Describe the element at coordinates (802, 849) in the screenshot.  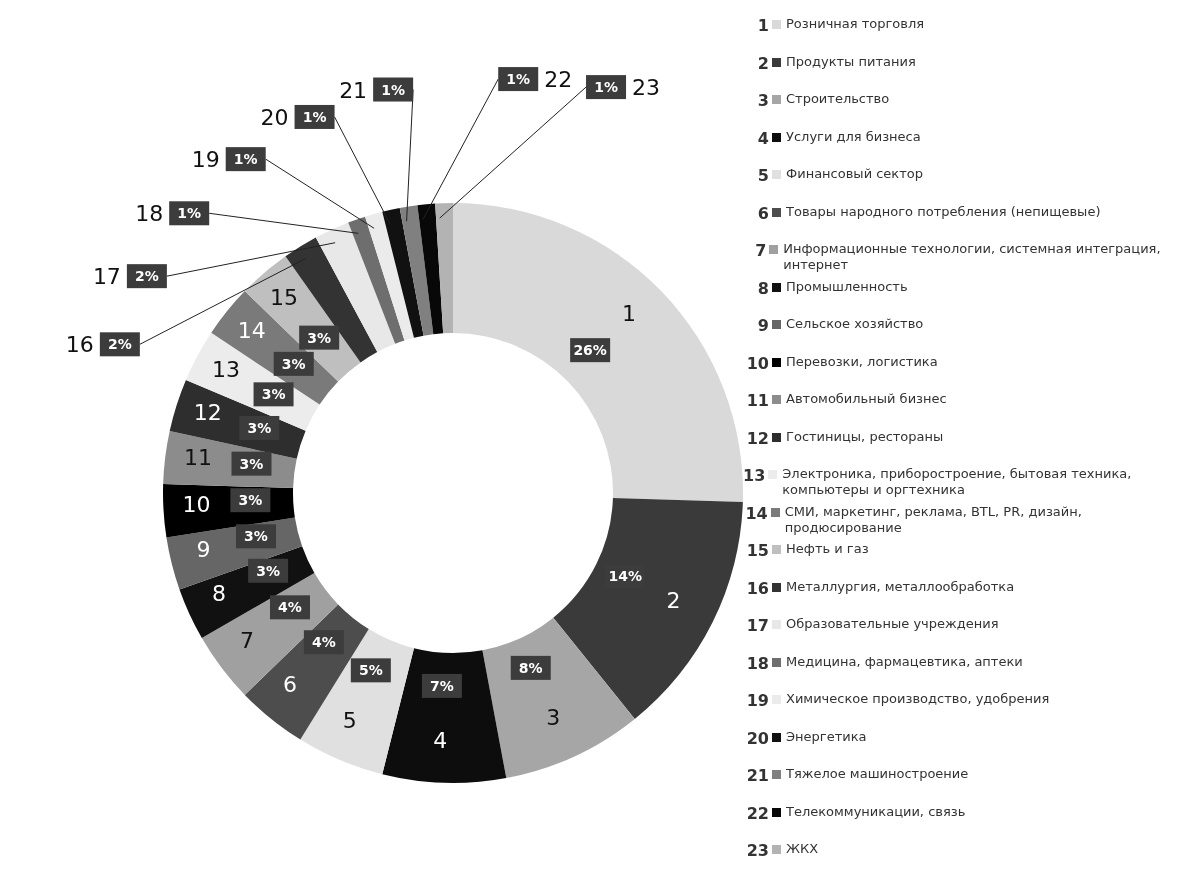
I see `legend-label: ЖКХ` at that location.